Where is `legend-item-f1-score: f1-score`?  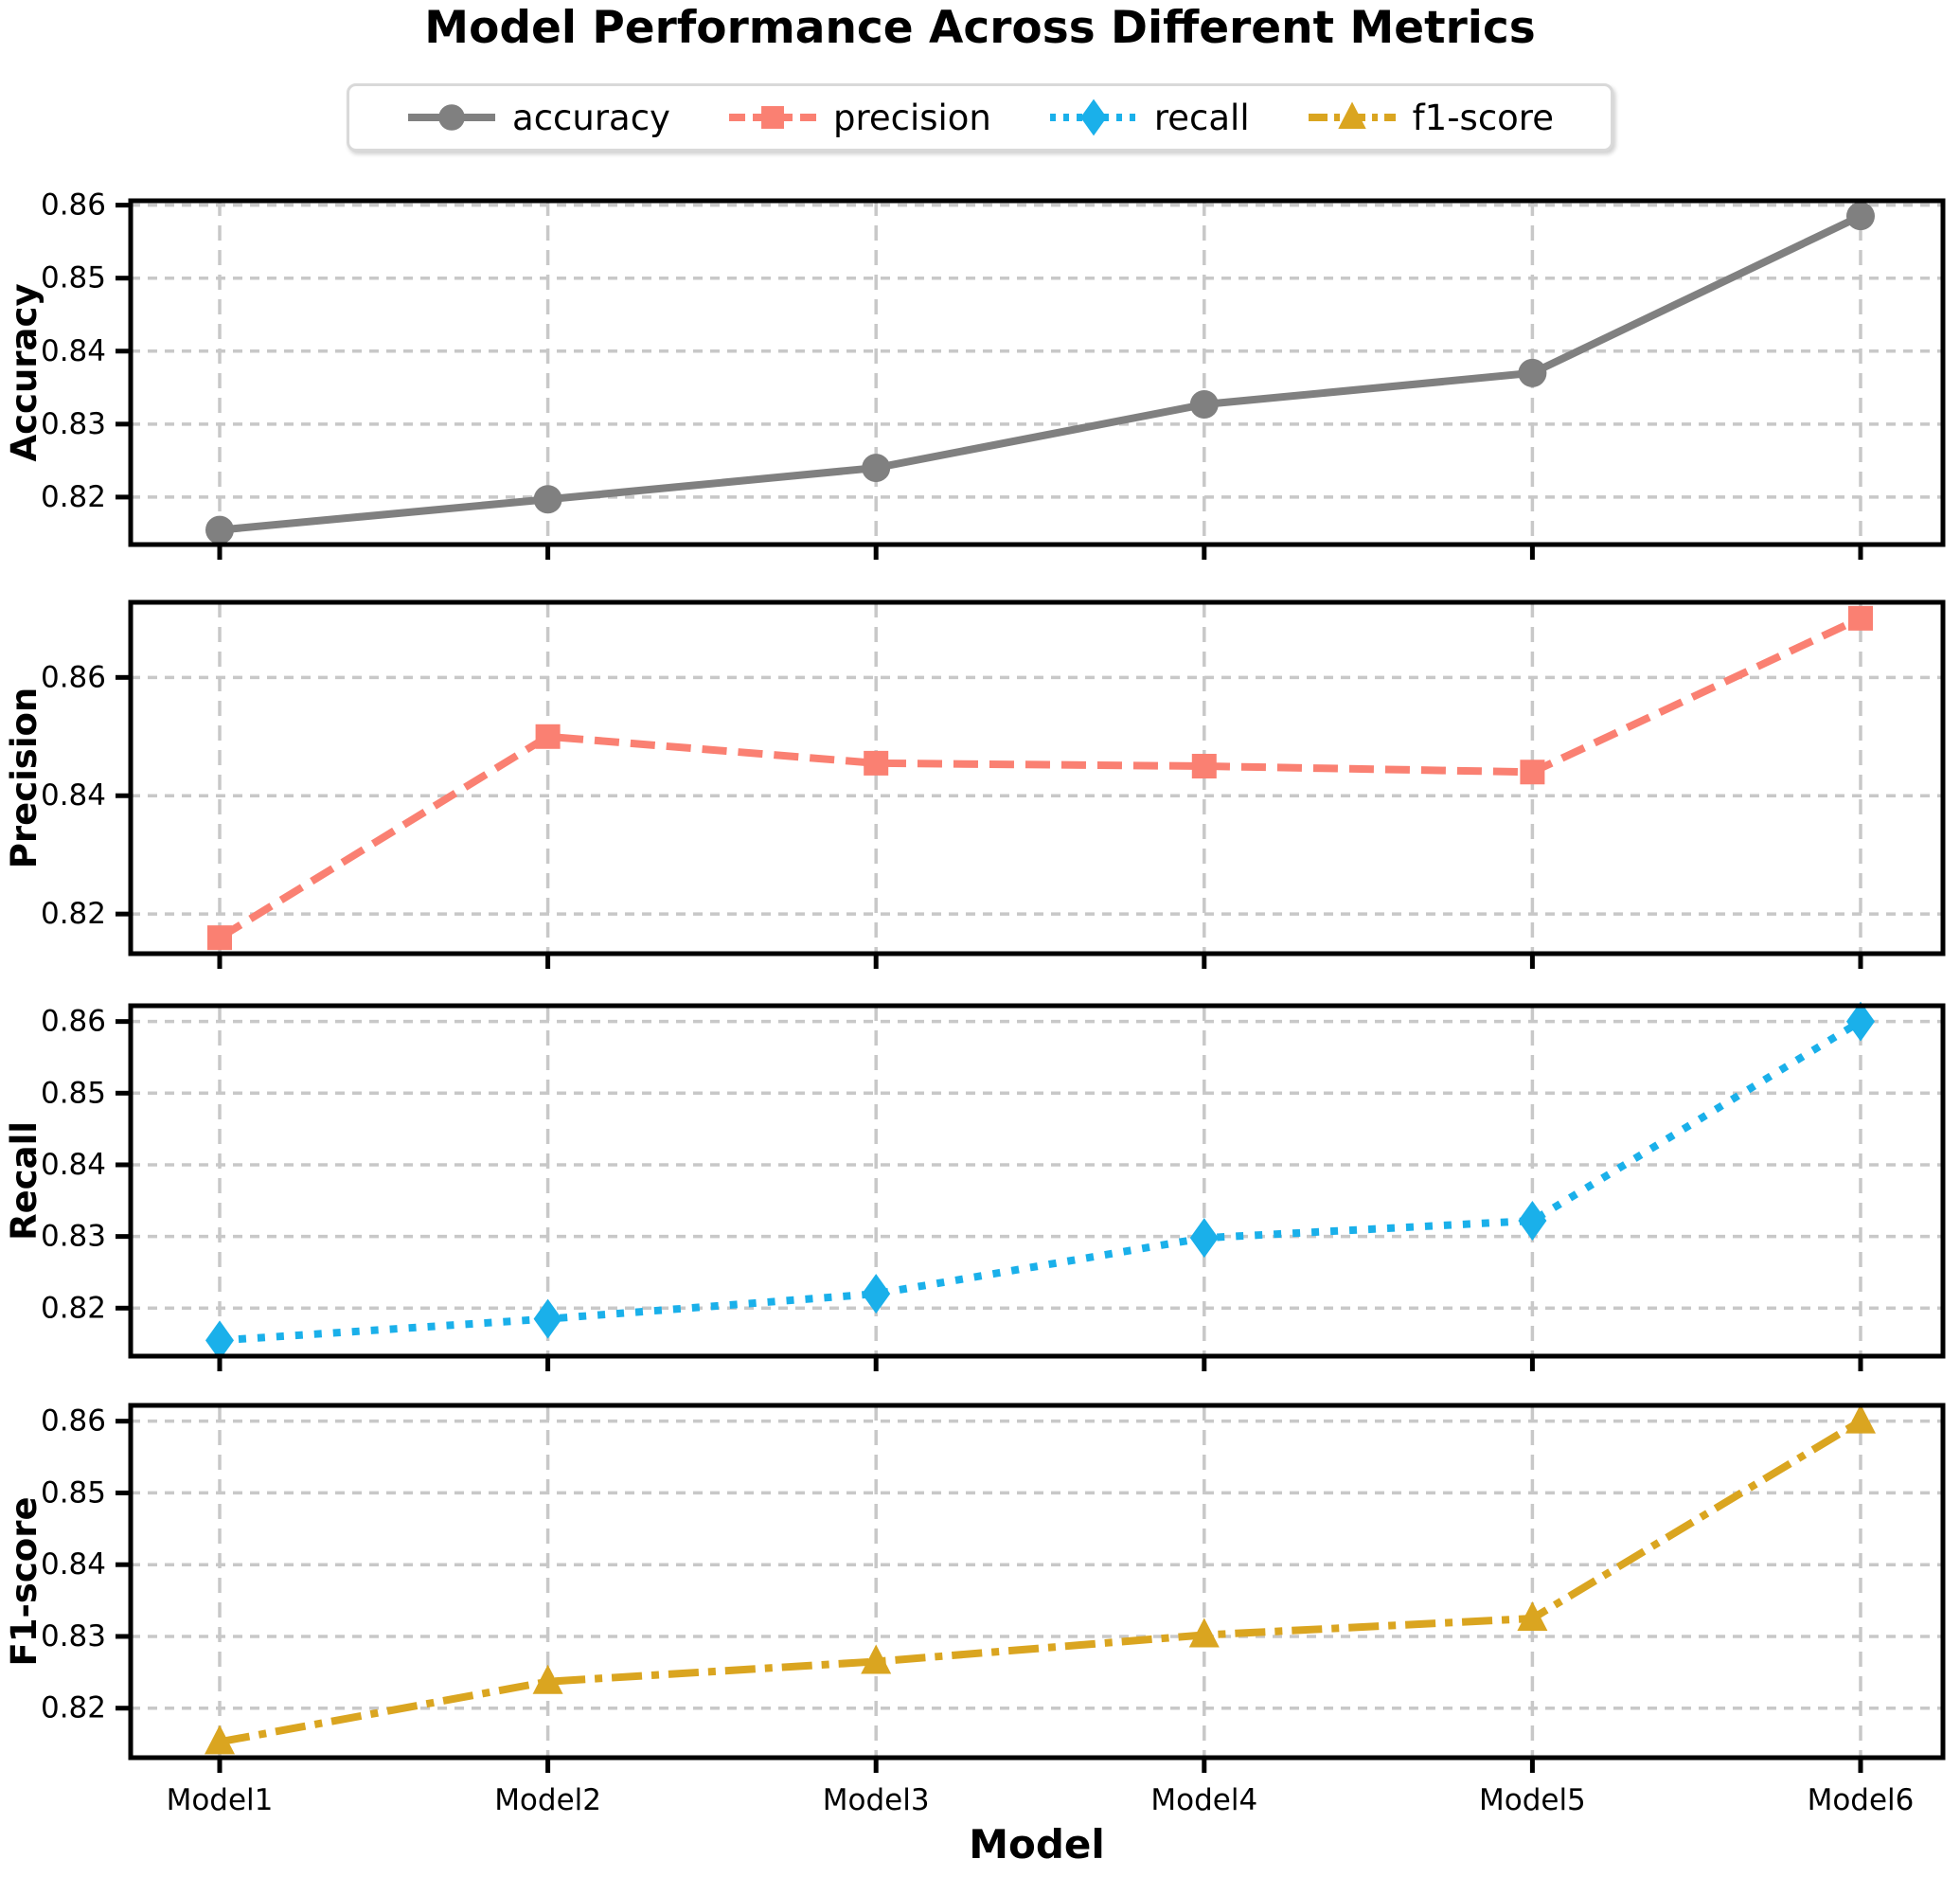
legend-item-f1-score: f1-score is located at coordinates (1430, 117).